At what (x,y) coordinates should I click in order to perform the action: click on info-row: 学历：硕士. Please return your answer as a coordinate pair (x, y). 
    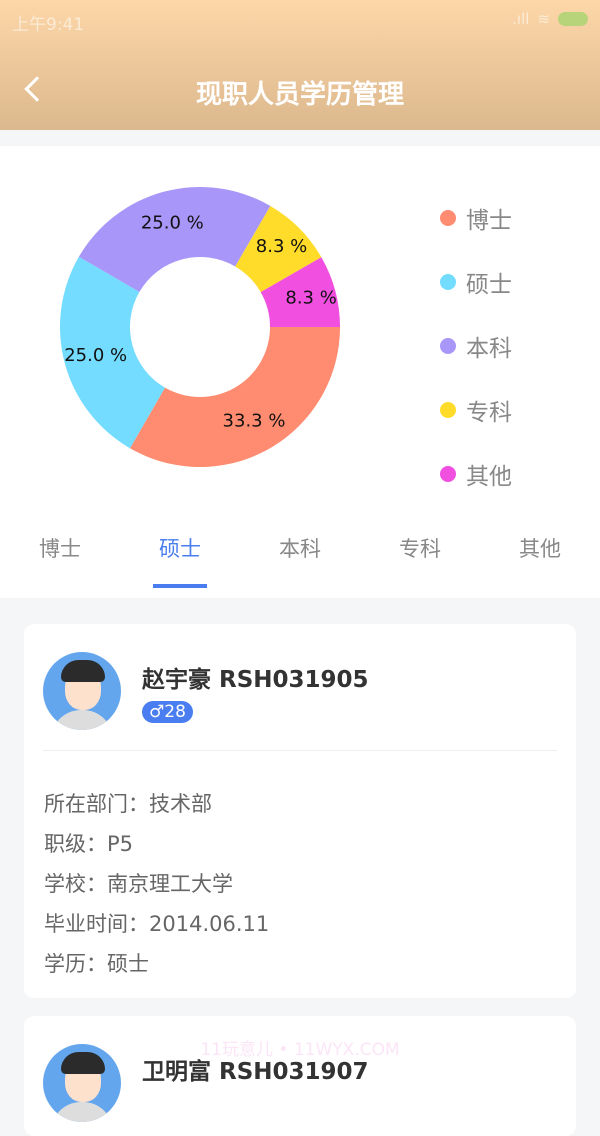
    Looking at the image, I should click on (156, 964).